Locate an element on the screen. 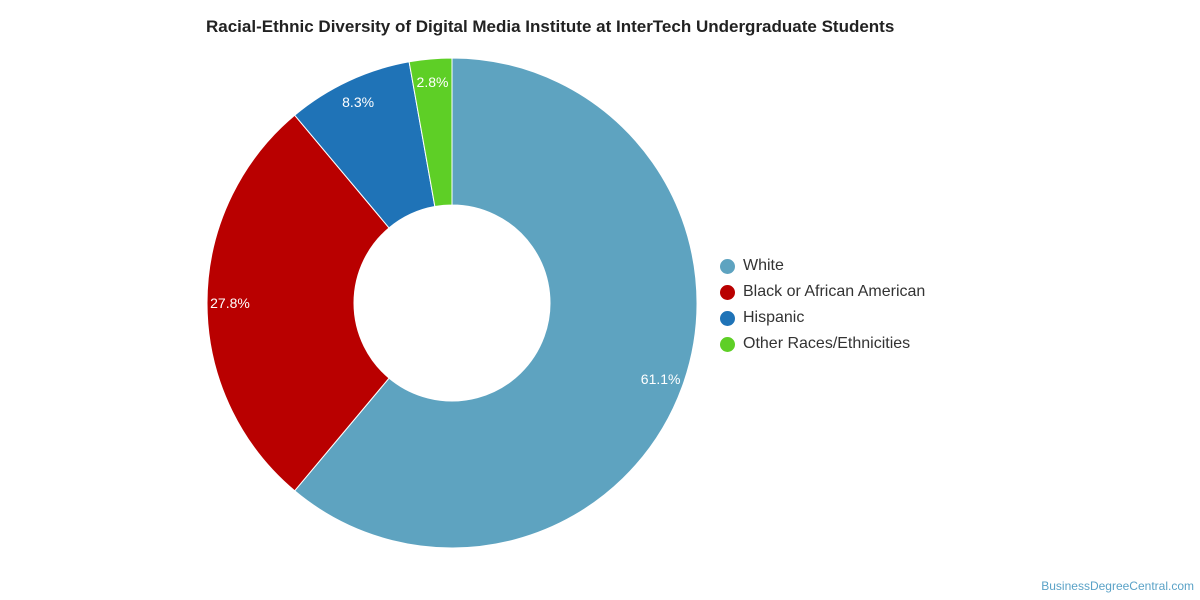  legend-label-other-races-ethnicities: Other Races/Ethnicities is located at coordinates (827, 343).